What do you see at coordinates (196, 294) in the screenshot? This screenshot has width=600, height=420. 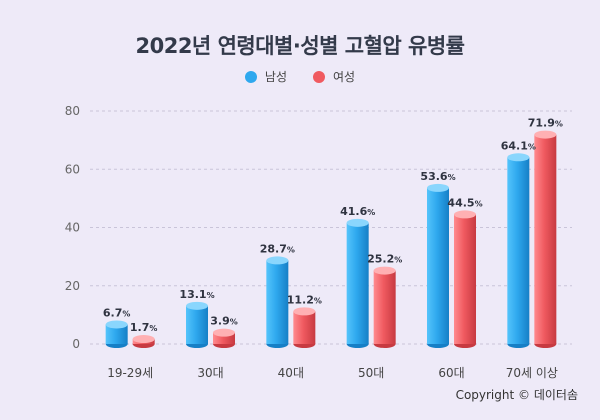 I see `value-label-male-1: 13.1%` at bounding box center [196, 294].